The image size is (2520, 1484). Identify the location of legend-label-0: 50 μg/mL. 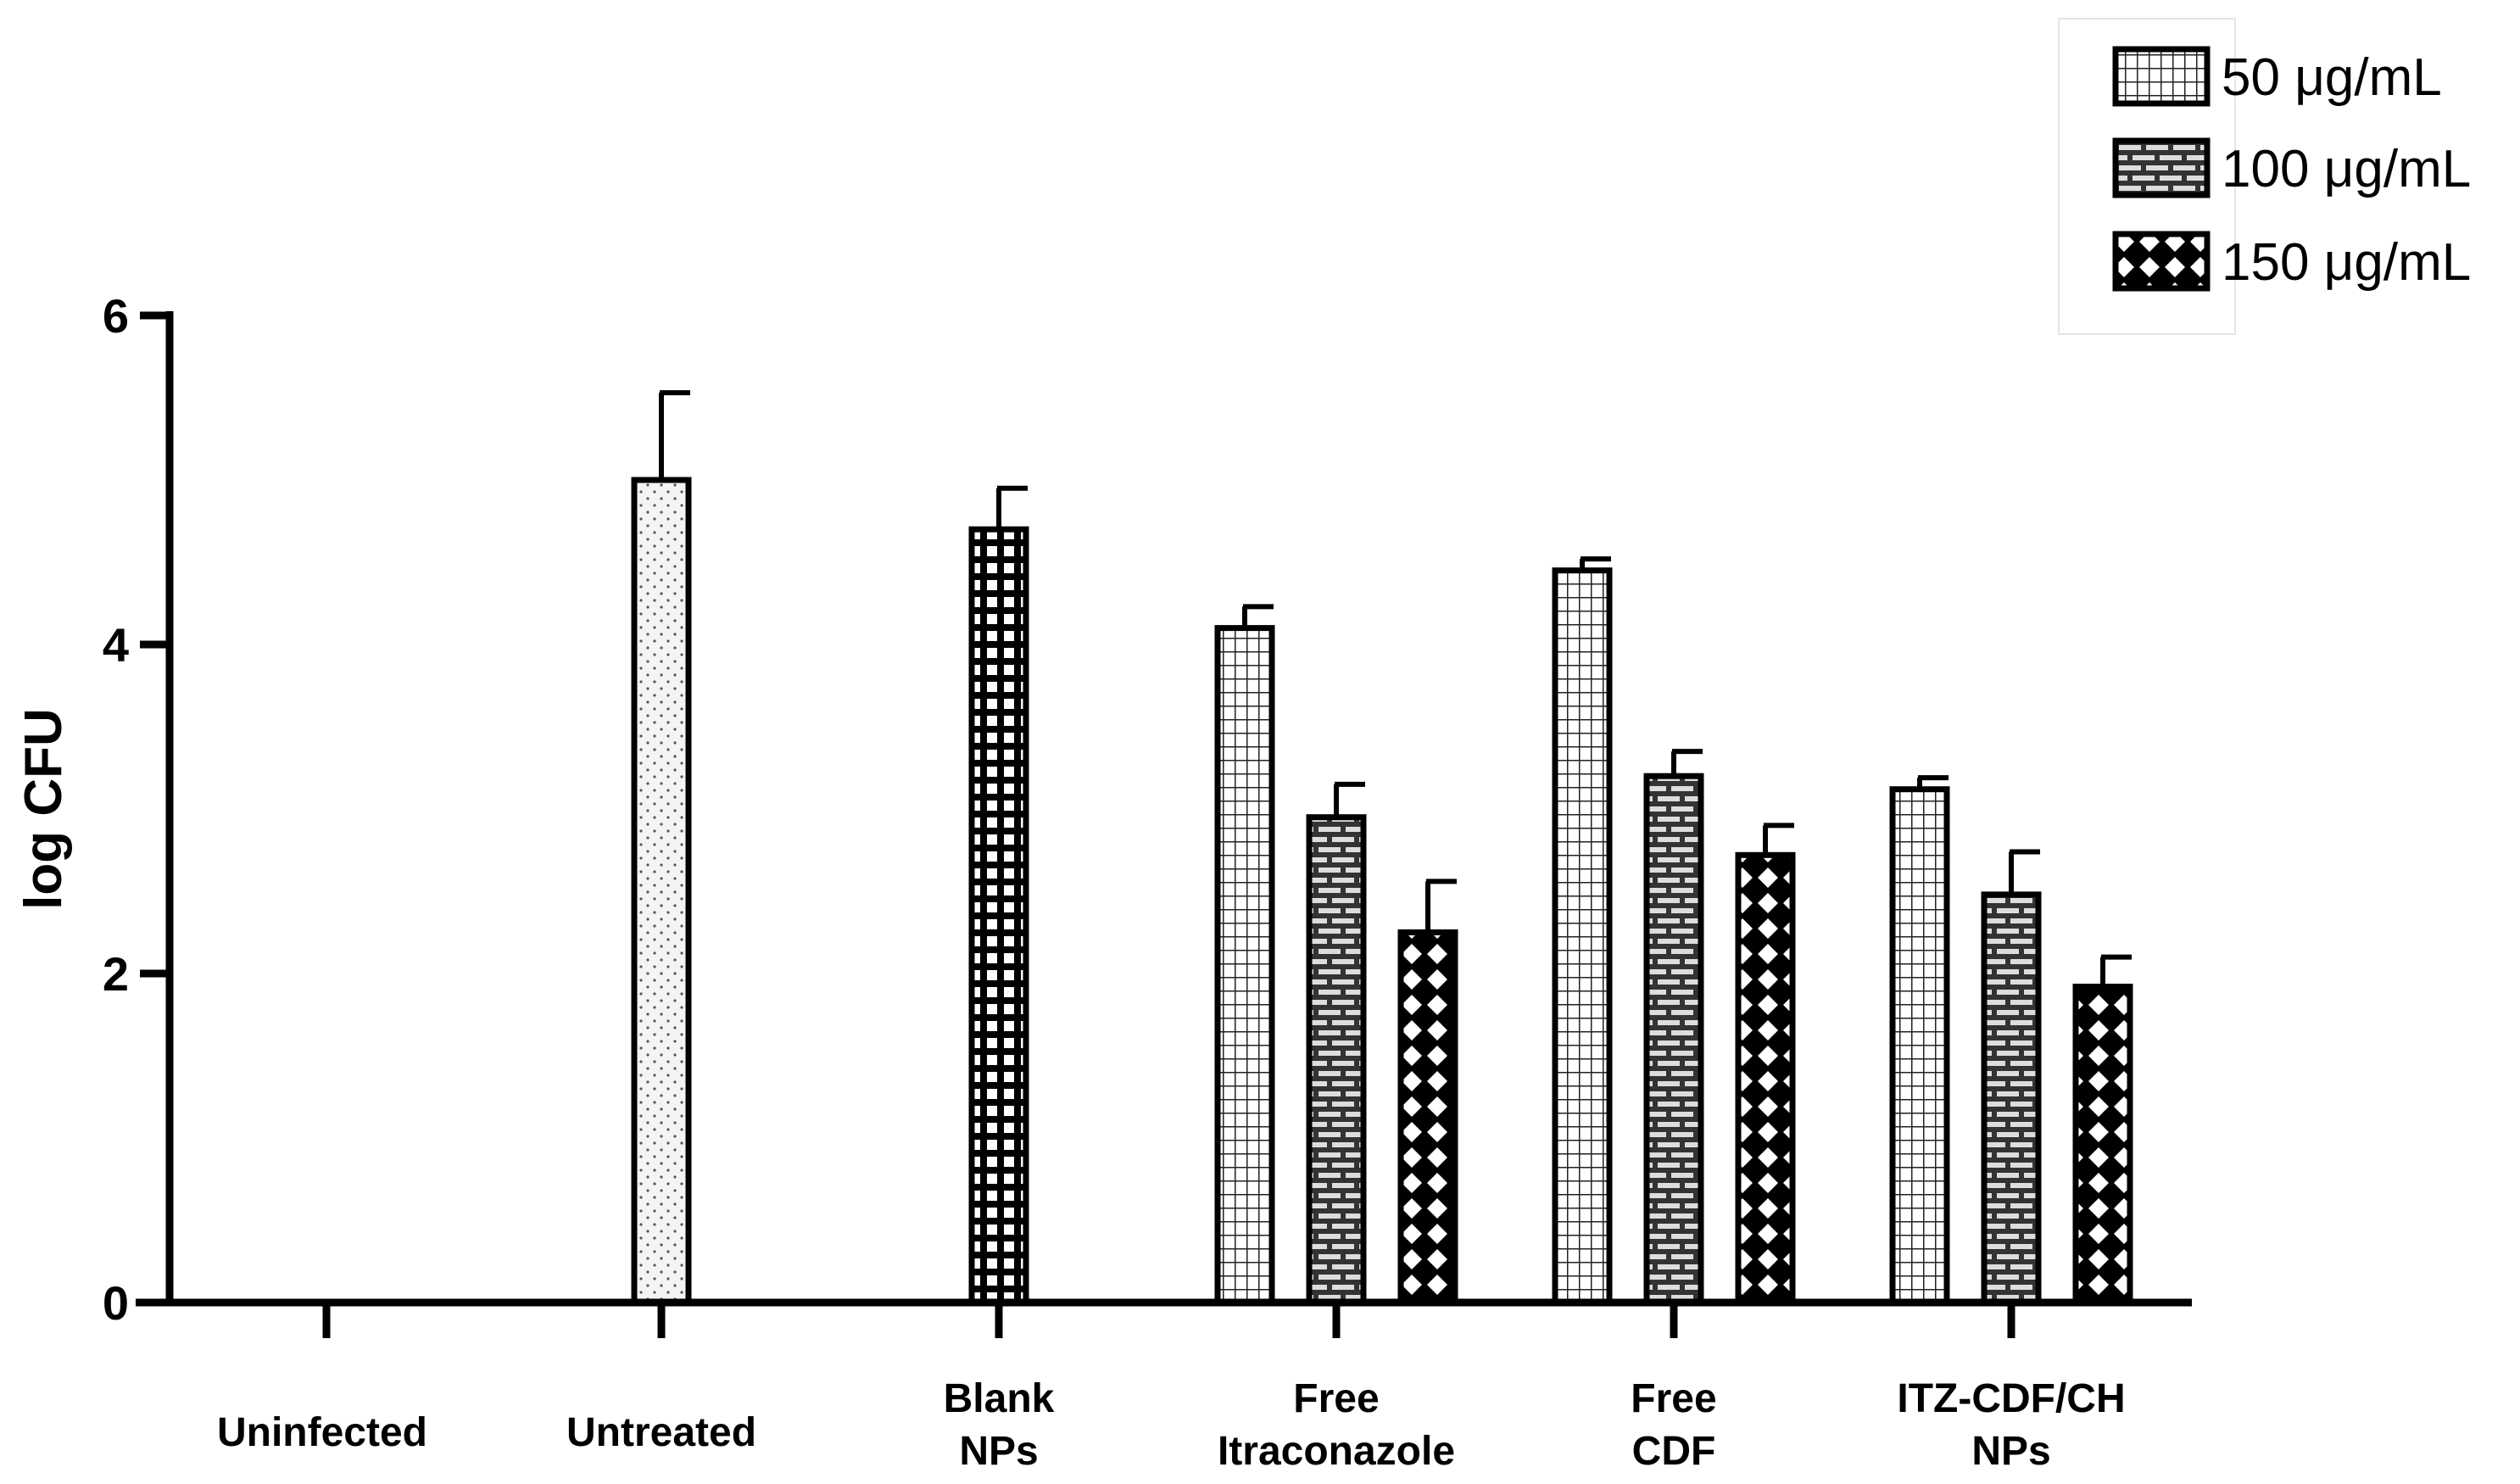
(2332, 77).